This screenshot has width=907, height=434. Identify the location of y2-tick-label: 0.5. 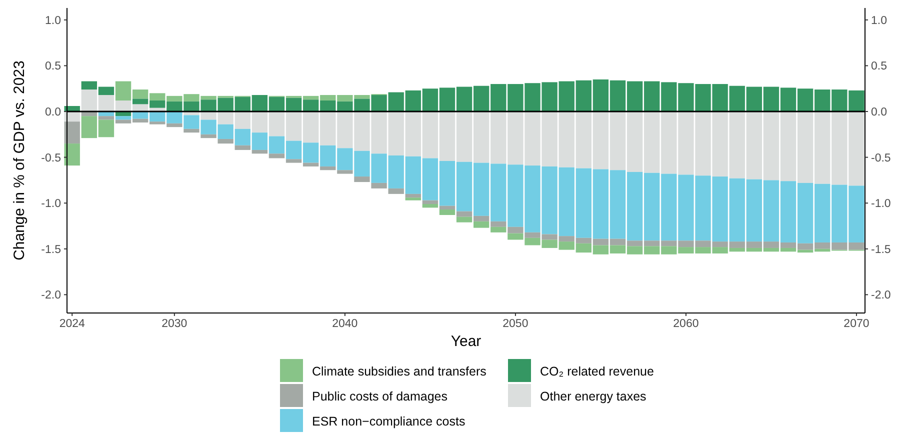
(879, 66).